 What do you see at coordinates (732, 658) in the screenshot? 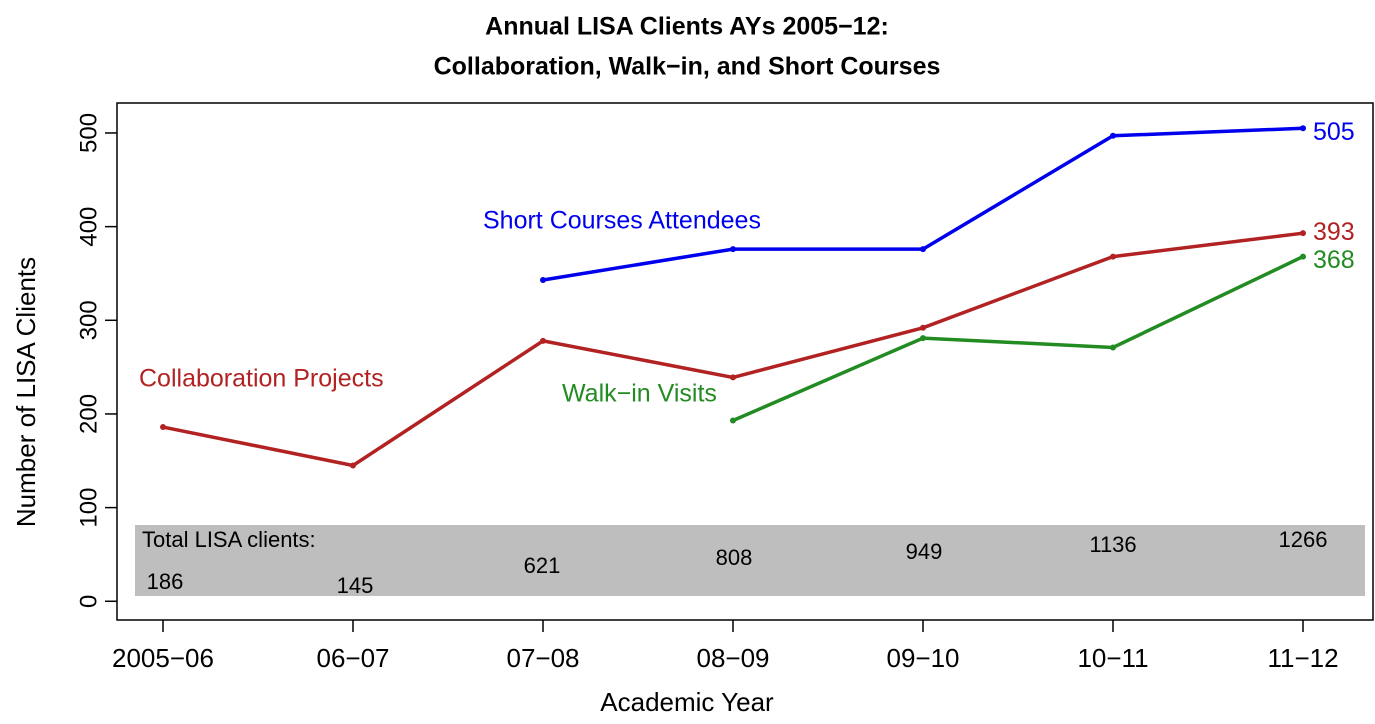
I see `x-tick-label: 08−09` at bounding box center [732, 658].